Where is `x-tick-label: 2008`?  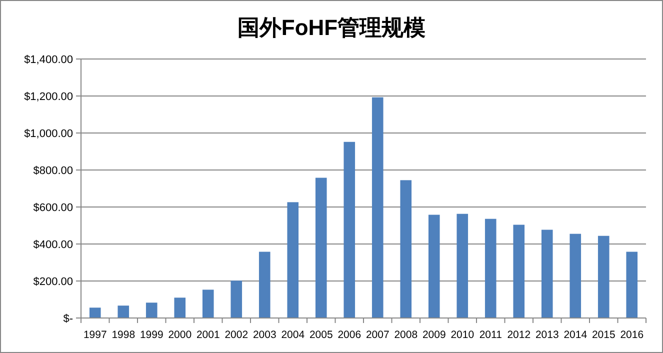
x-tick-label: 2008 is located at coordinates (406, 335).